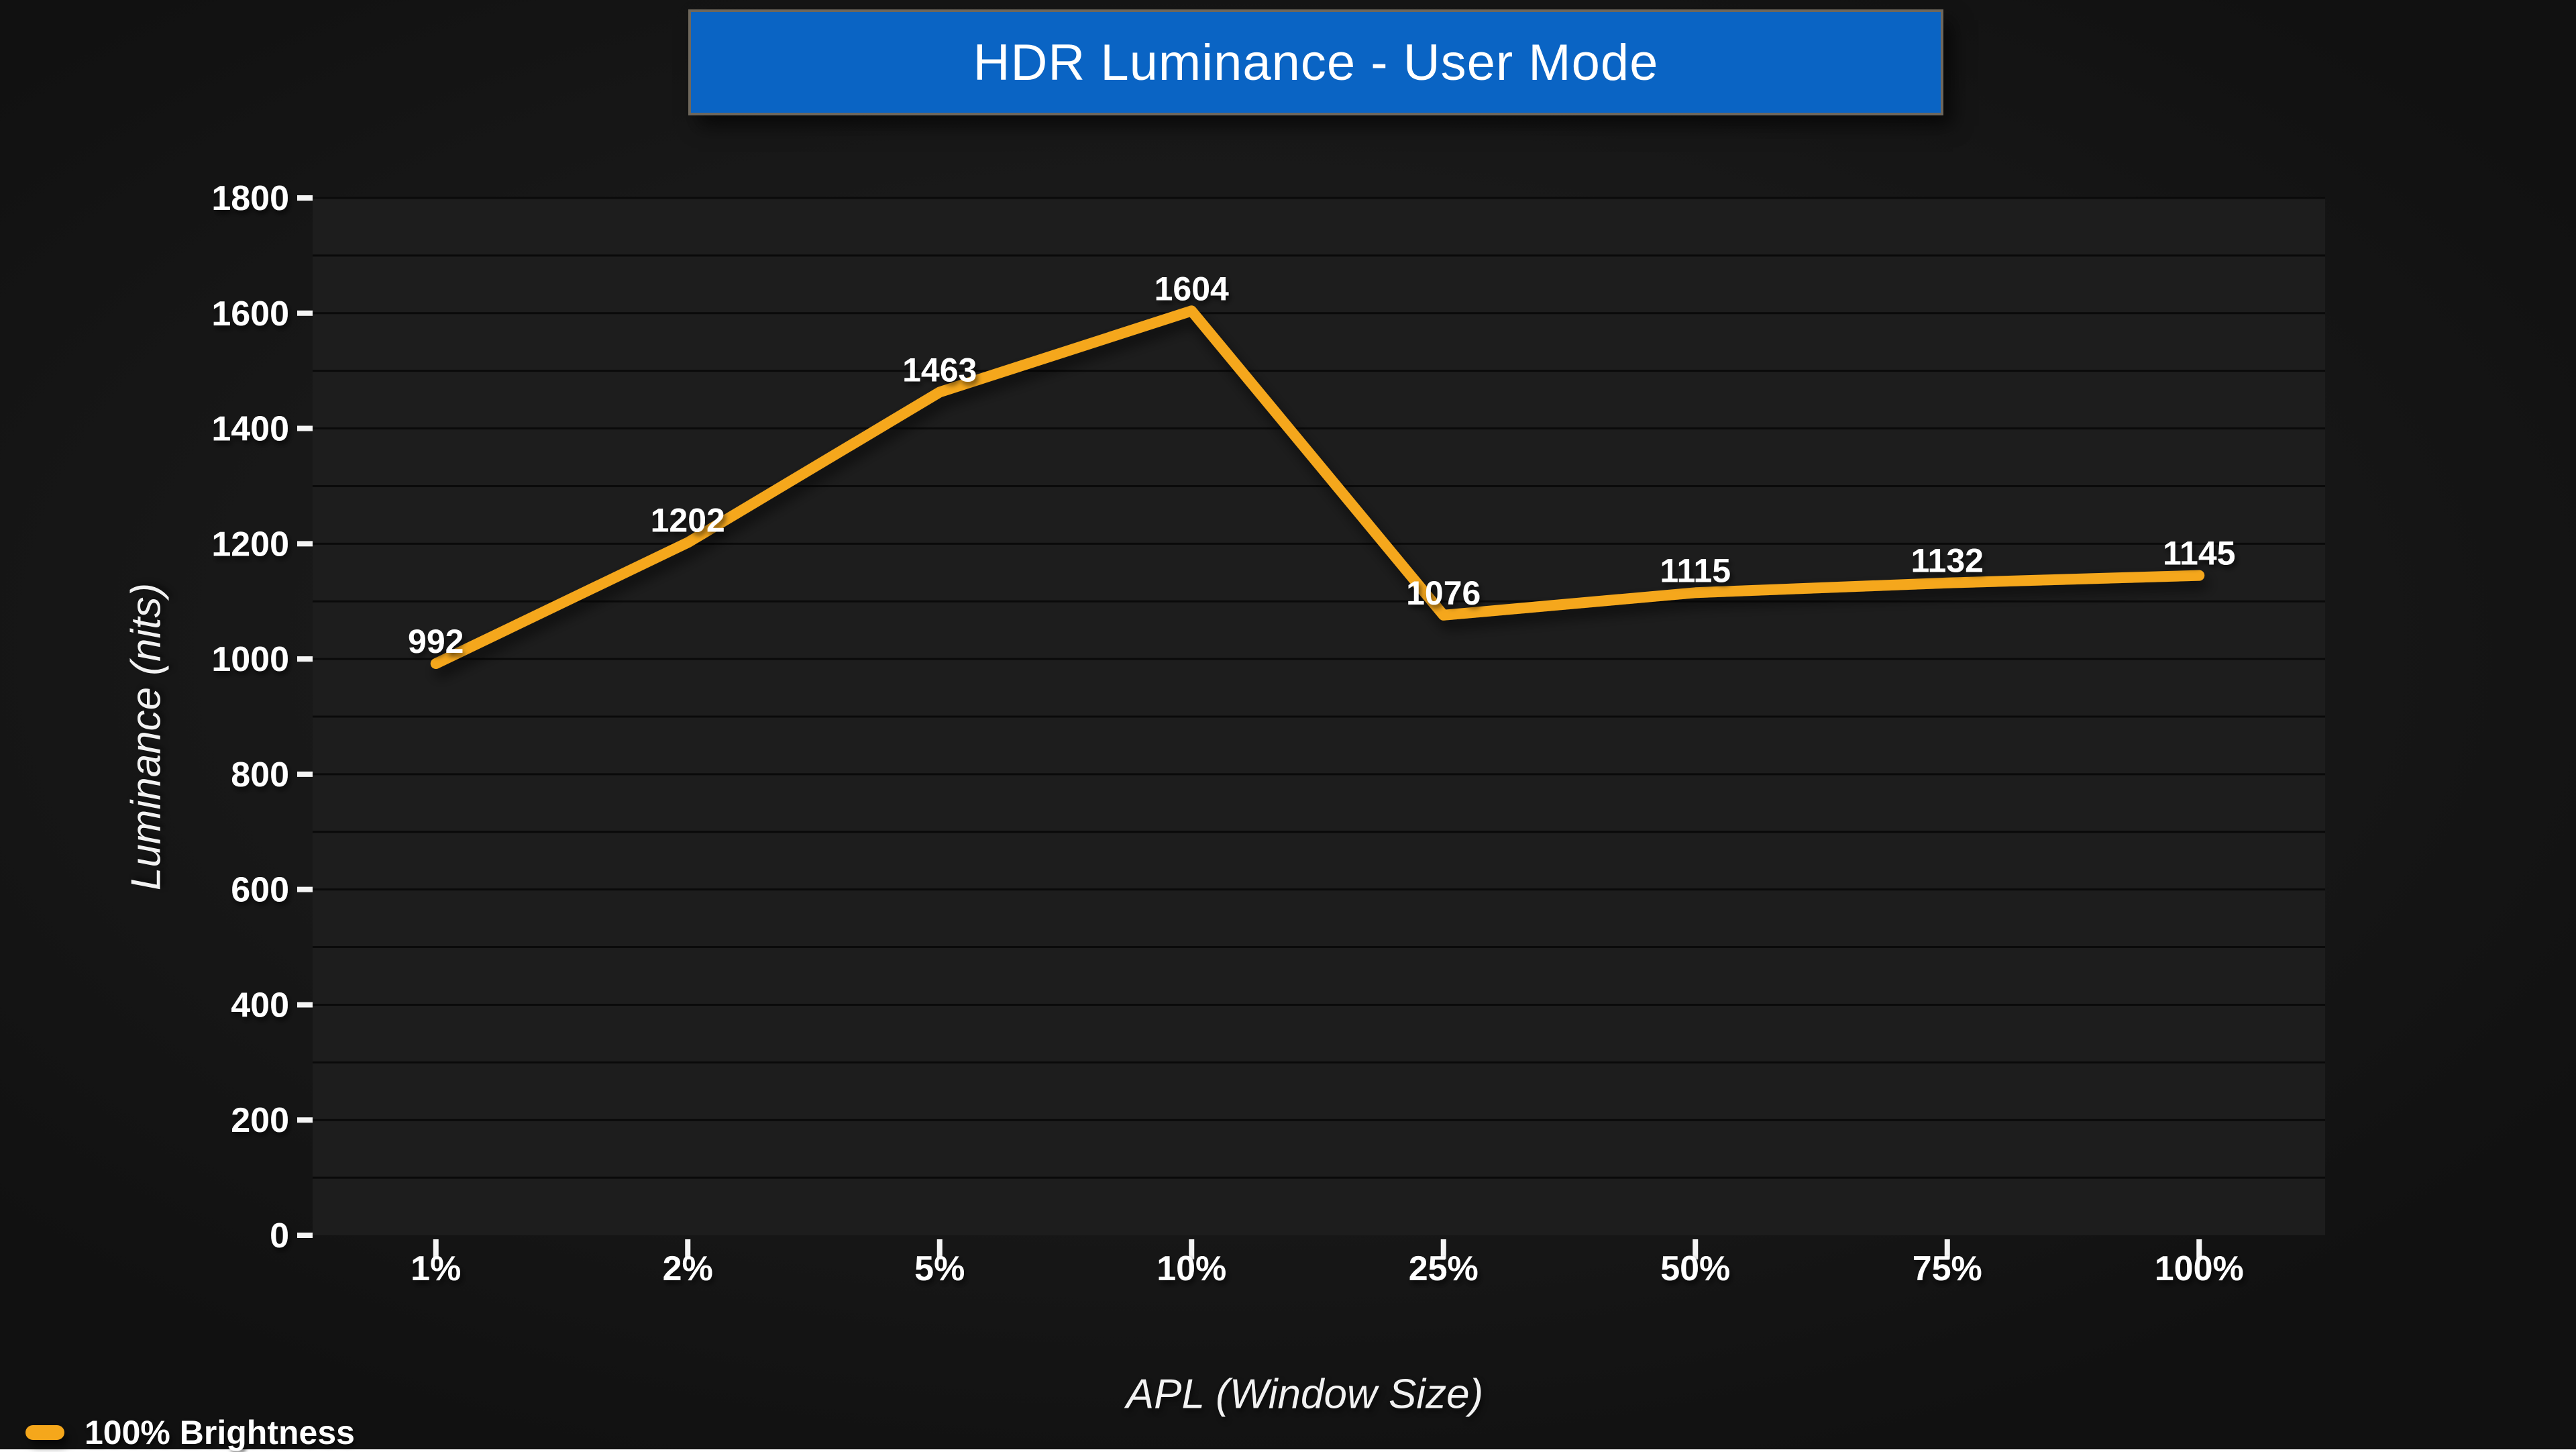  Describe the element at coordinates (1947, 561) in the screenshot. I see `data-label: 1132` at that location.